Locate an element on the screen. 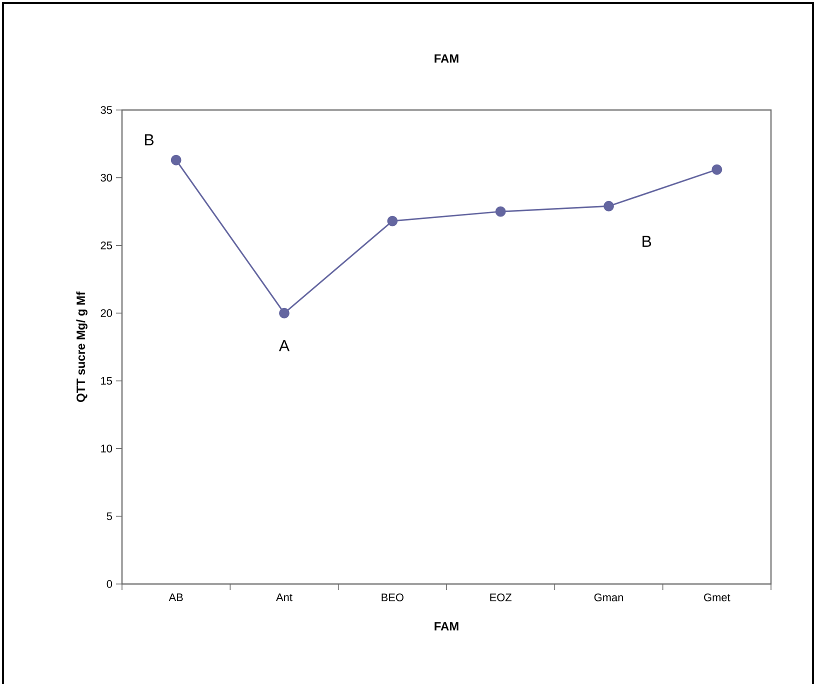 This screenshot has height=684, width=816. y-tick-label: 15 is located at coordinates (106, 381).